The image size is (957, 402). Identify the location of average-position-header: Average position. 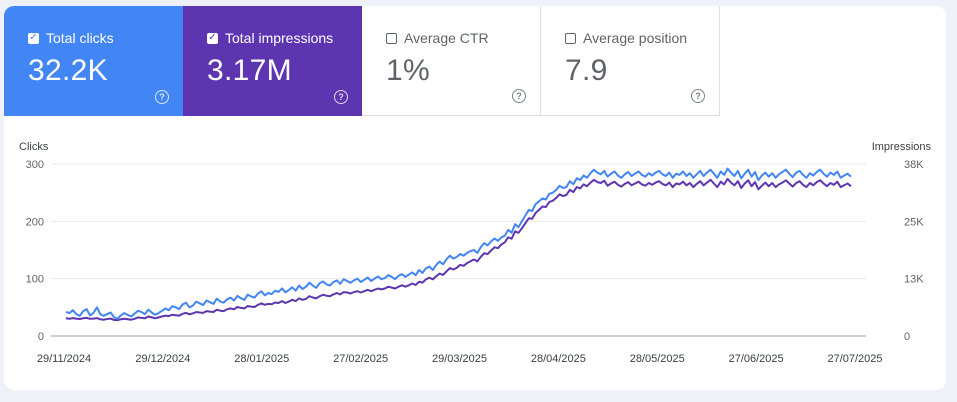
(642, 38).